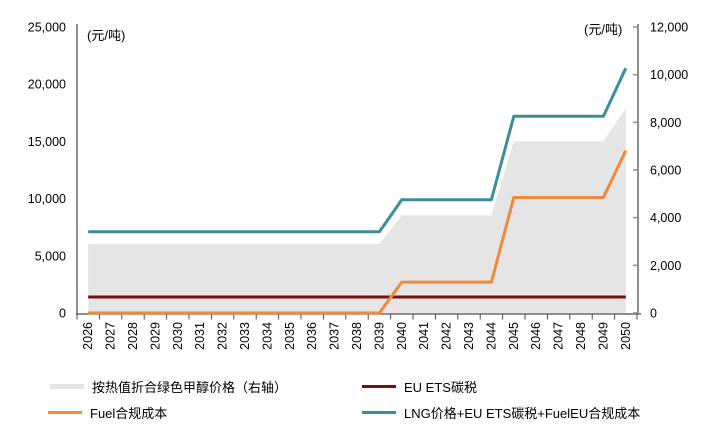 This screenshot has width=716, height=429. What do you see at coordinates (290, 336) in the screenshot?
I see `x-axis-year-label: 2035` at bounding box center [290, 336].